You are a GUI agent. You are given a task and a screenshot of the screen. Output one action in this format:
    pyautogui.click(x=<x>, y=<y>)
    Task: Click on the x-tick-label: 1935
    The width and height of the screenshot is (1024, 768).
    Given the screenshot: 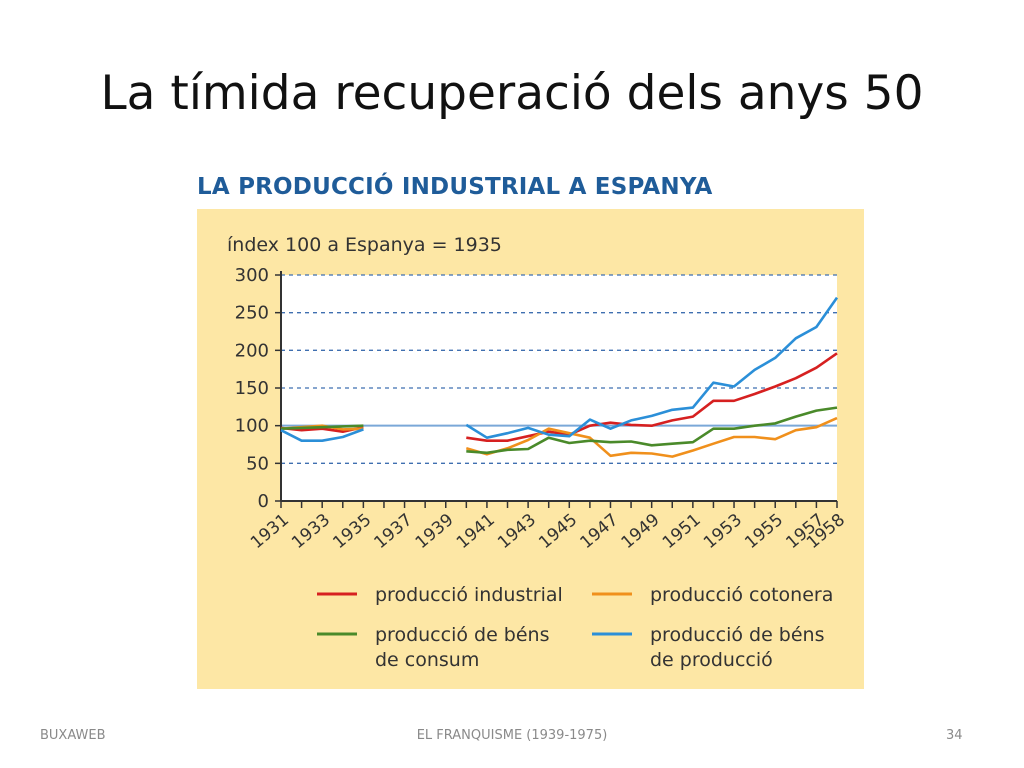 What is the action you would take?
    pyautogui.click(x=352, y=531)
    